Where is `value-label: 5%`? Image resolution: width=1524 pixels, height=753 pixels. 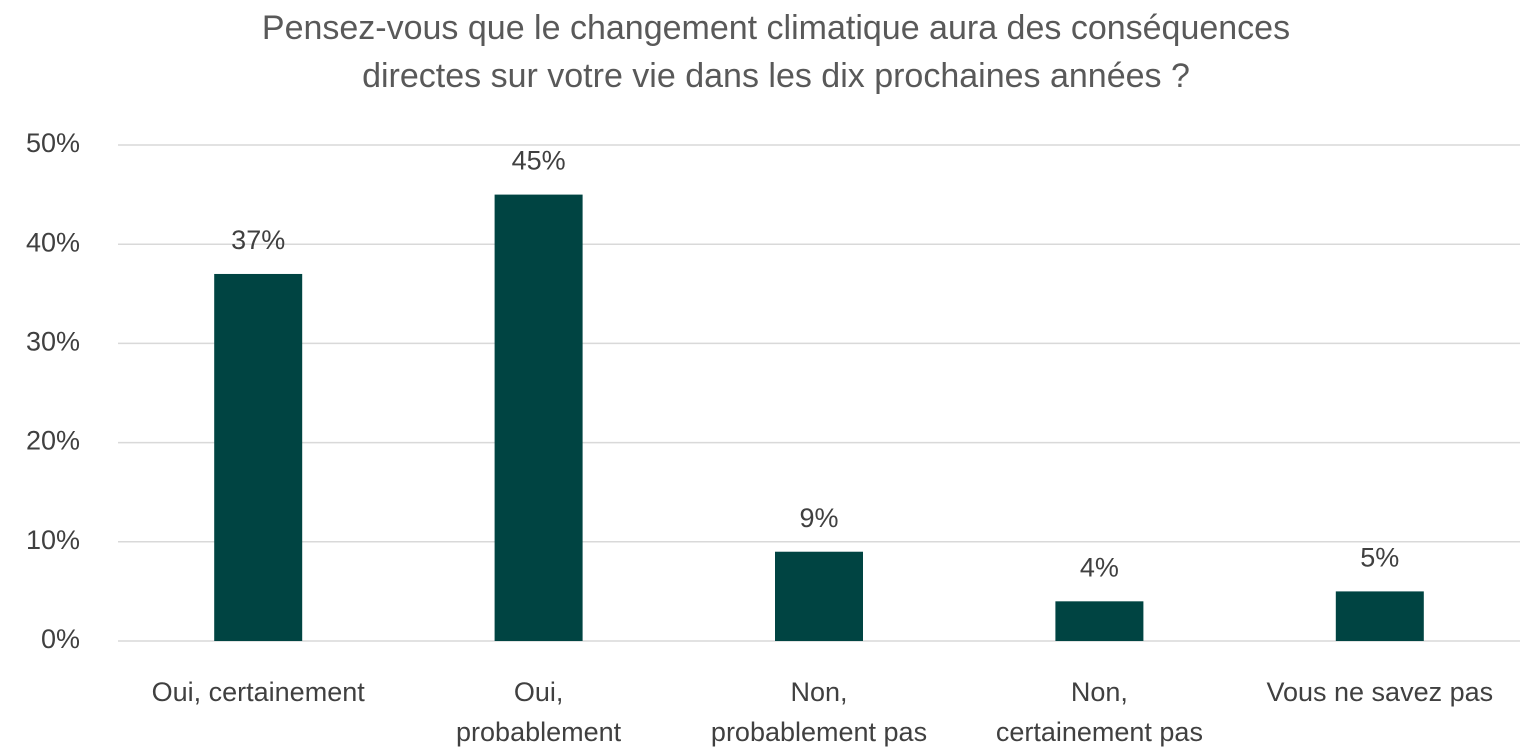 value-label: 5% is located at coordinates (1379, 558).